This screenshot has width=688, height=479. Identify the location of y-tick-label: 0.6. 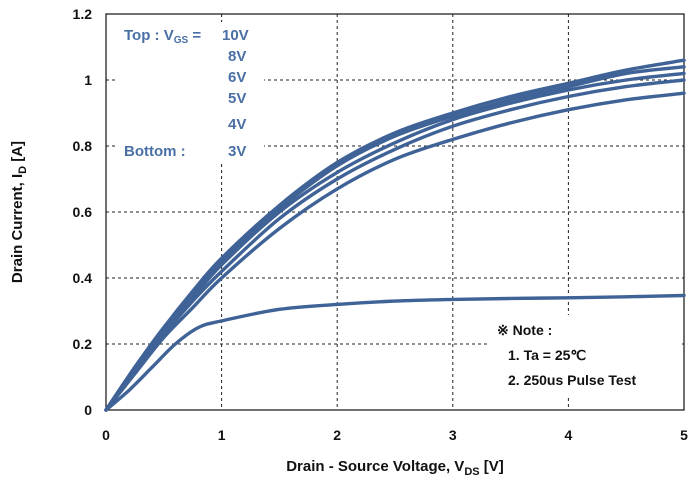
(83, 212).